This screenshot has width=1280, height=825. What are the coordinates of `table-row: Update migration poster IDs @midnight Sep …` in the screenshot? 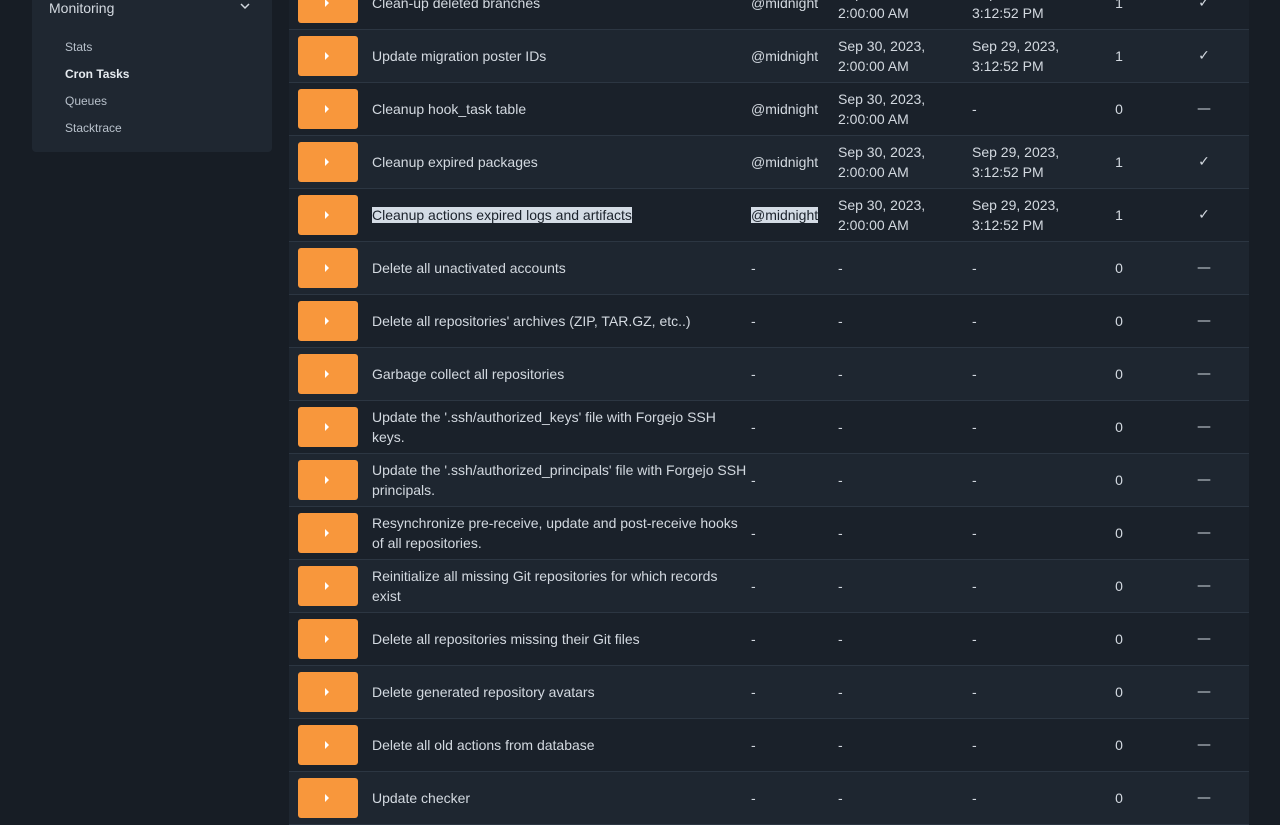 It's located at (769, 56).